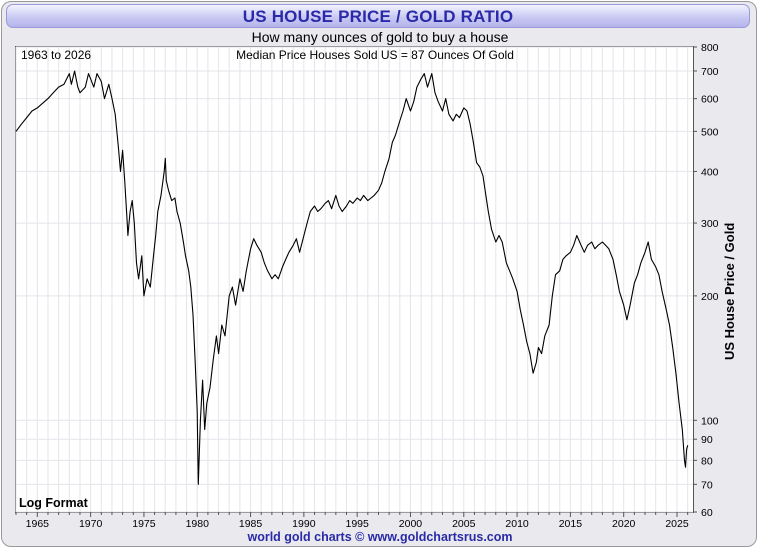 The height and width of the screenshot is (550, 760). Describe the element at coordinates (251, 524) in the screenshot. I see `x-tick-label: 1985` at that location.